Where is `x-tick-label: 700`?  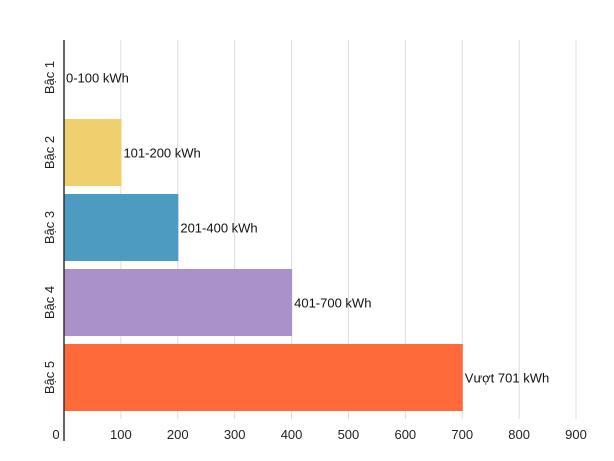
x-tick-label: 700 is located at coordinates (462, 434).